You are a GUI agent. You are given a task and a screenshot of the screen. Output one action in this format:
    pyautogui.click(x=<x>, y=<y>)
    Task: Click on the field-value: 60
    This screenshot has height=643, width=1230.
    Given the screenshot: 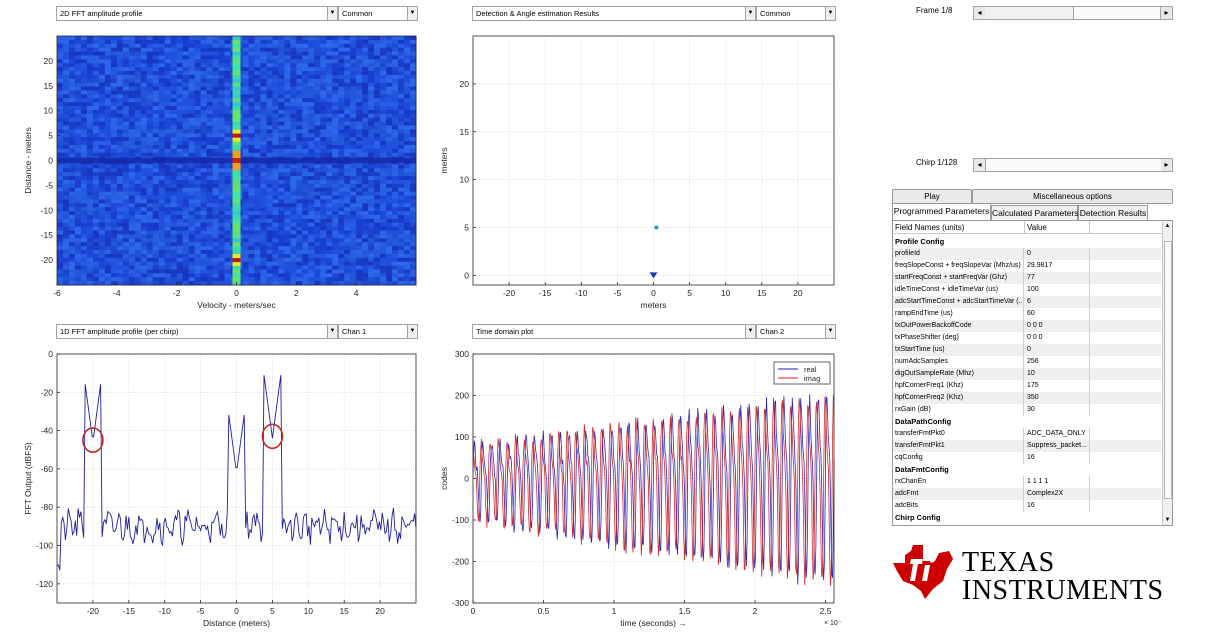 What is the action you would take?
    pyautogui.click(x=1031, y=313)
    